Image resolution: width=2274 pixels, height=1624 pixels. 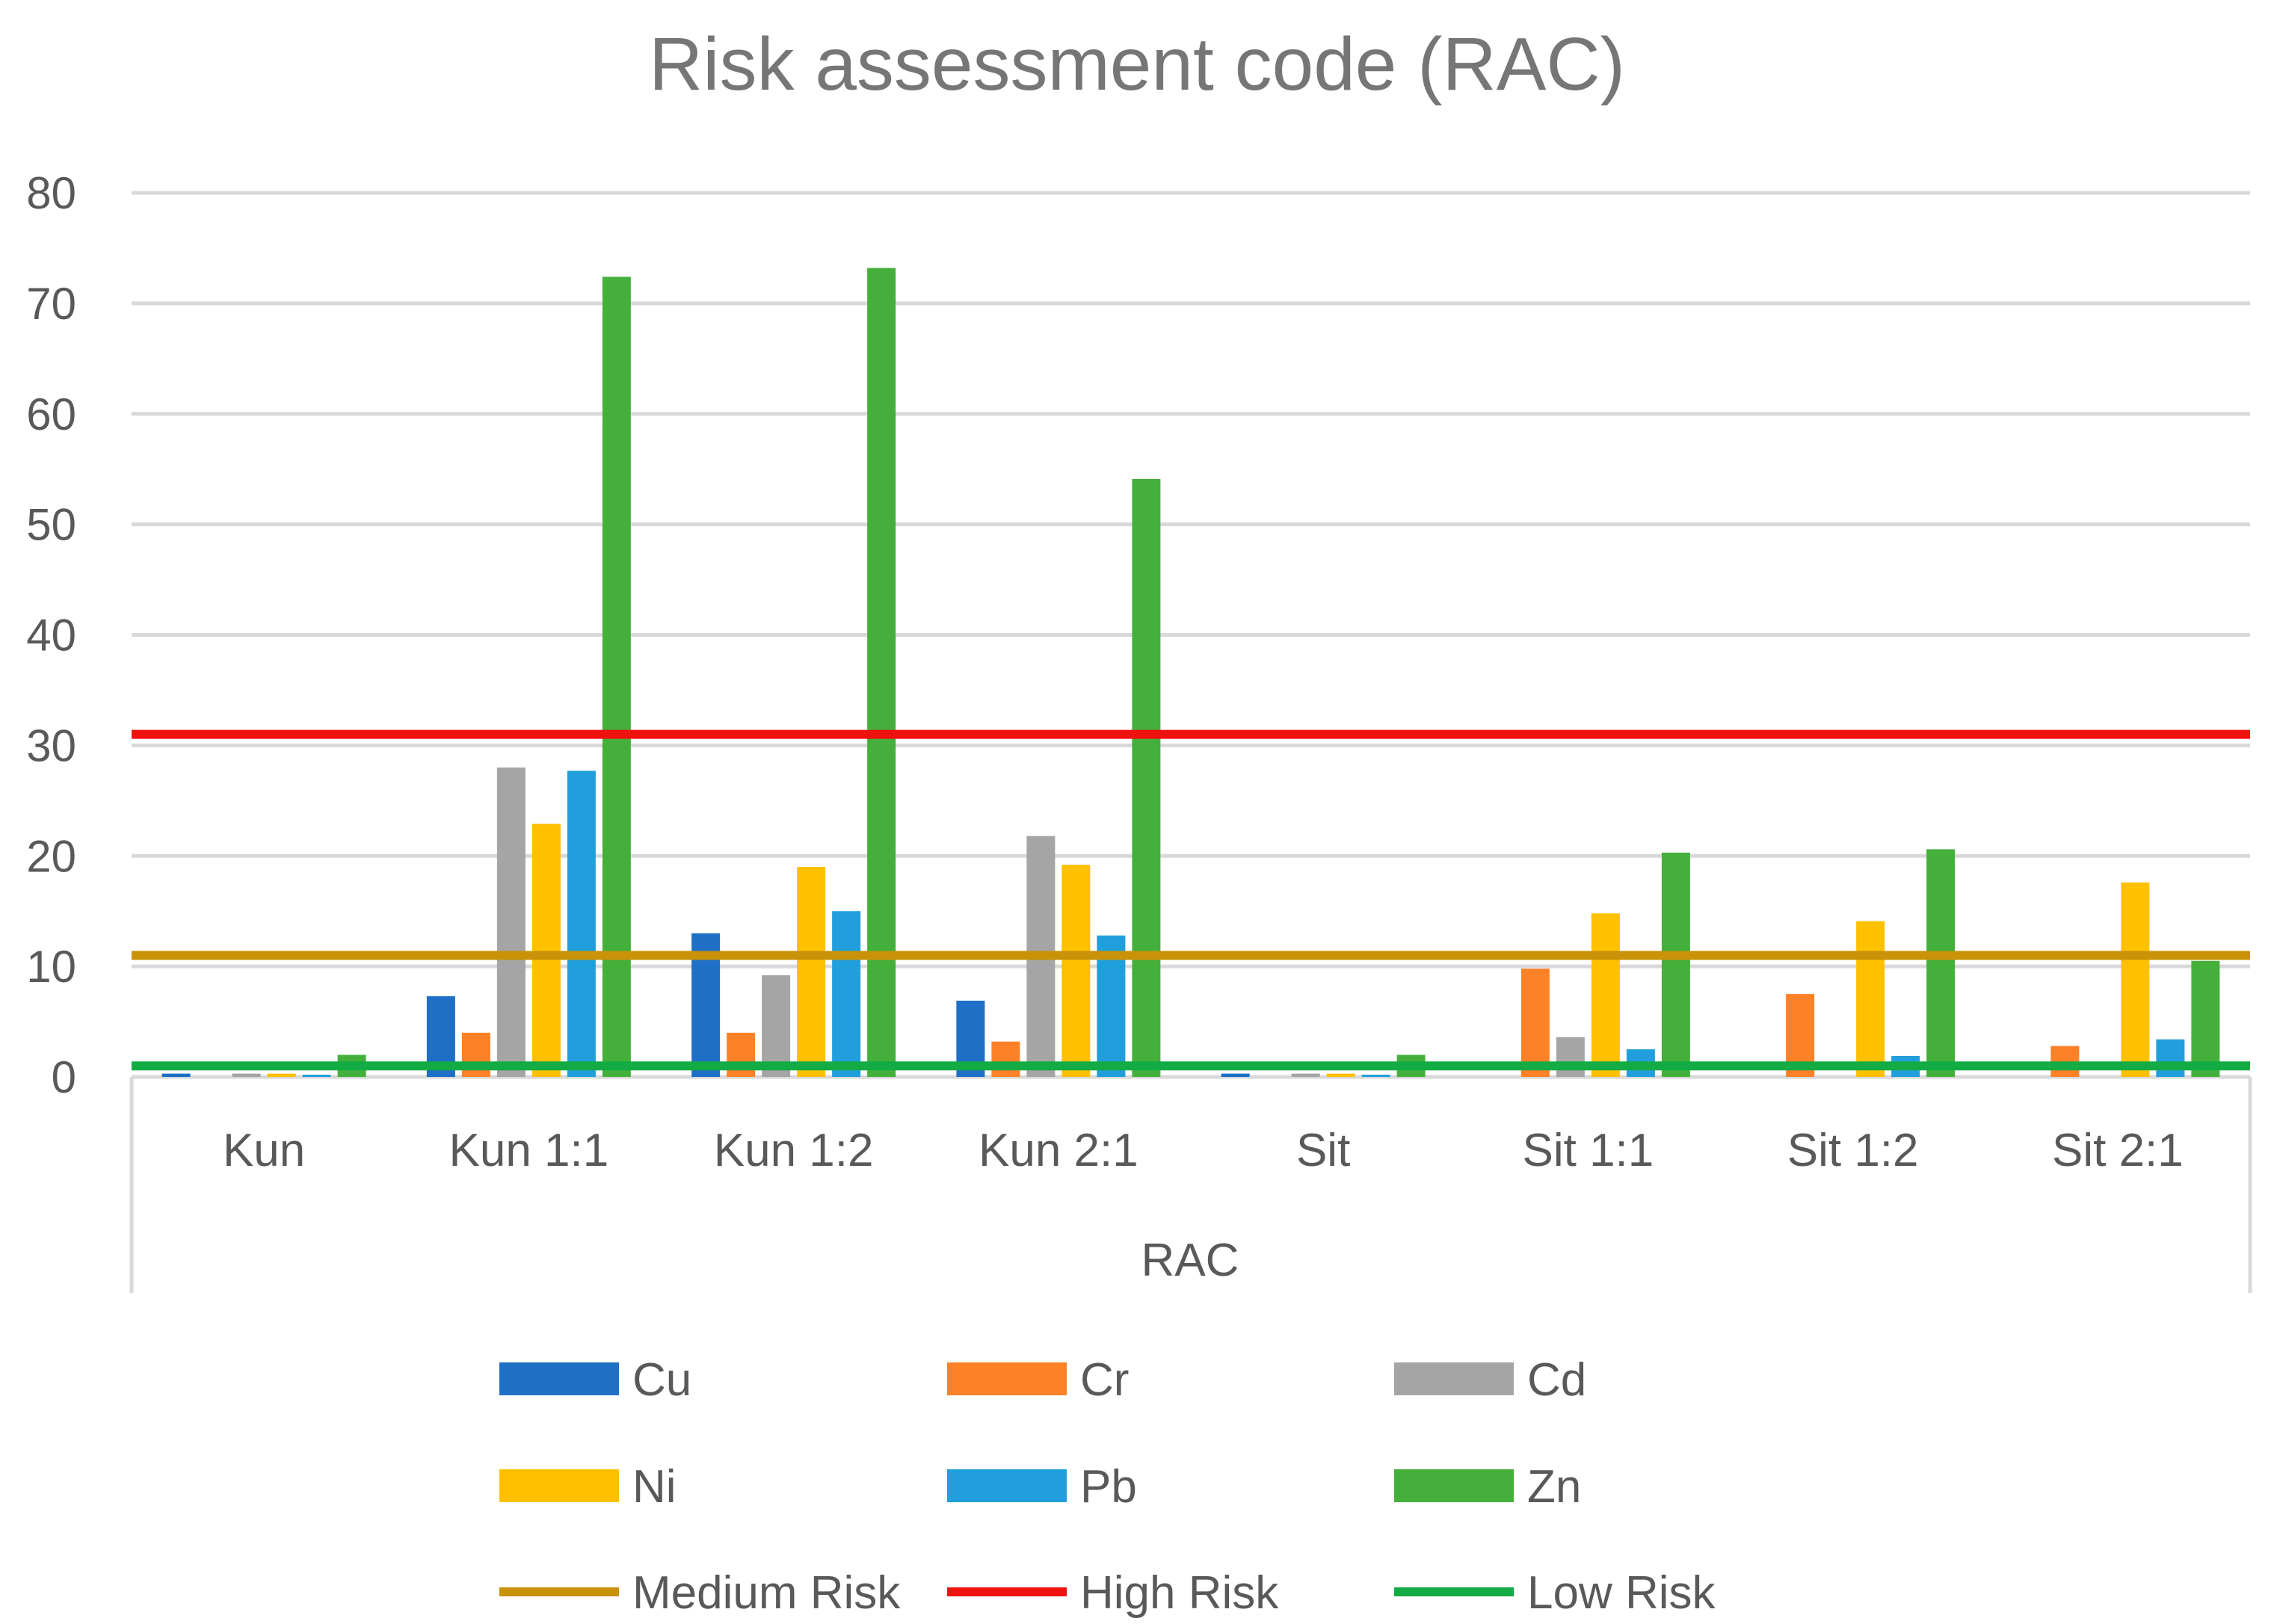 I want to click on category-label: Sit, so click(x=1323, y=1150).